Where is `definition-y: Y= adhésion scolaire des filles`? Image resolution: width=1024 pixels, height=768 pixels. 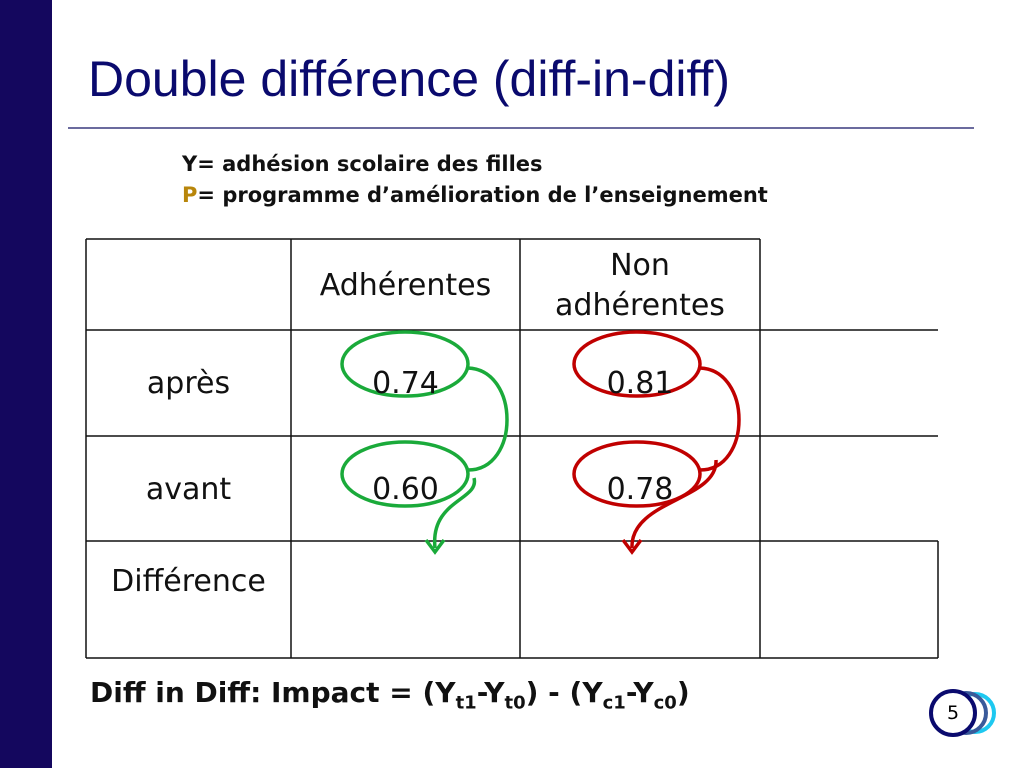
definition-y: Y= adhésion scolaire des filles is located at coordinates (362, 164).